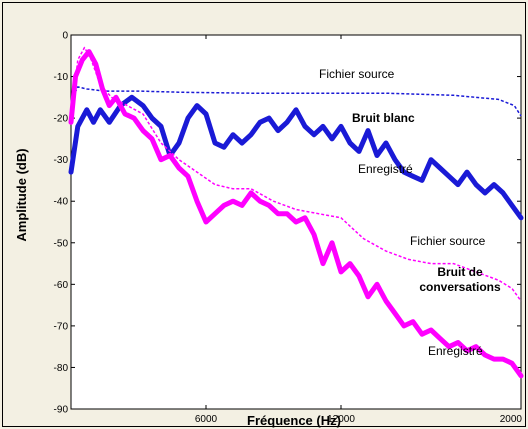 The width and height of the screenshot is (528, 429). What do you see at coordinates (385, 169) in the screenshot?
I see `annotation-enr1: Enregistré` at bounding box center [385, 169].